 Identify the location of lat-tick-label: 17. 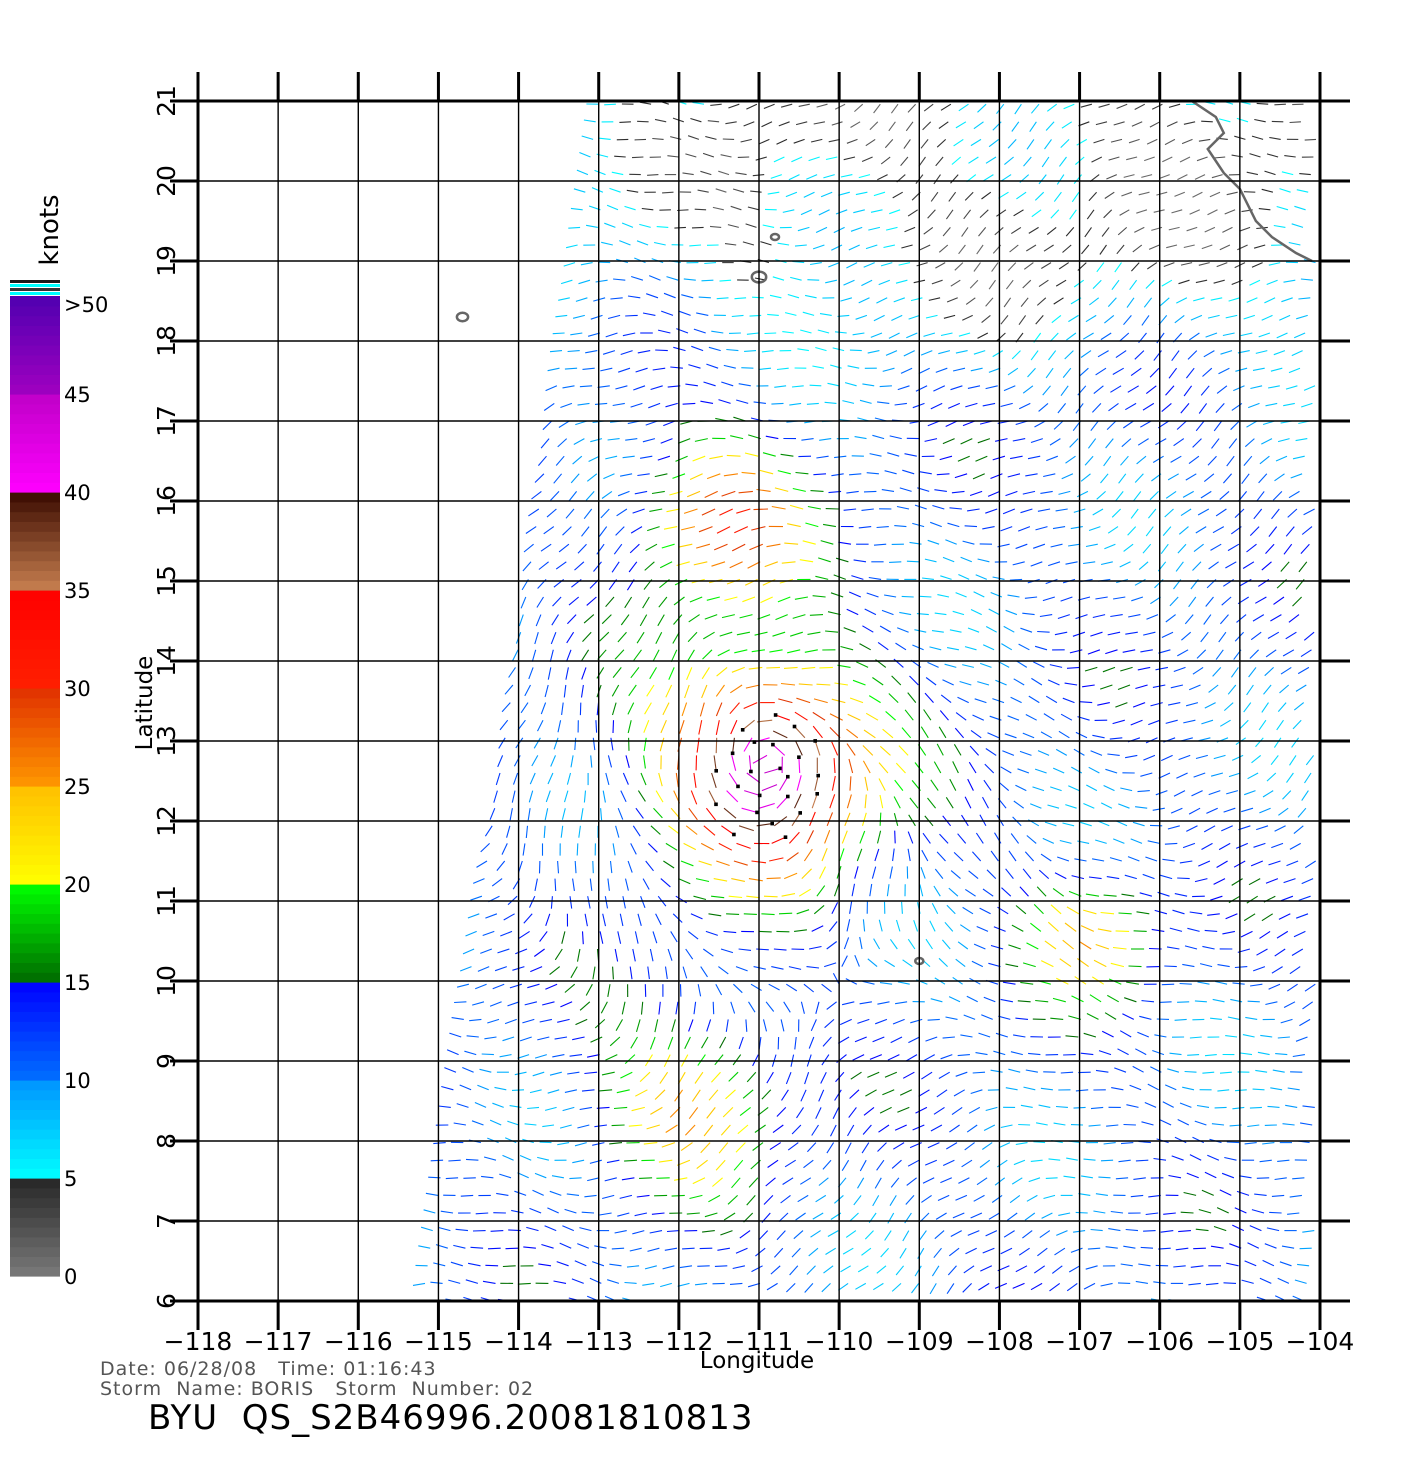
(166, 421).